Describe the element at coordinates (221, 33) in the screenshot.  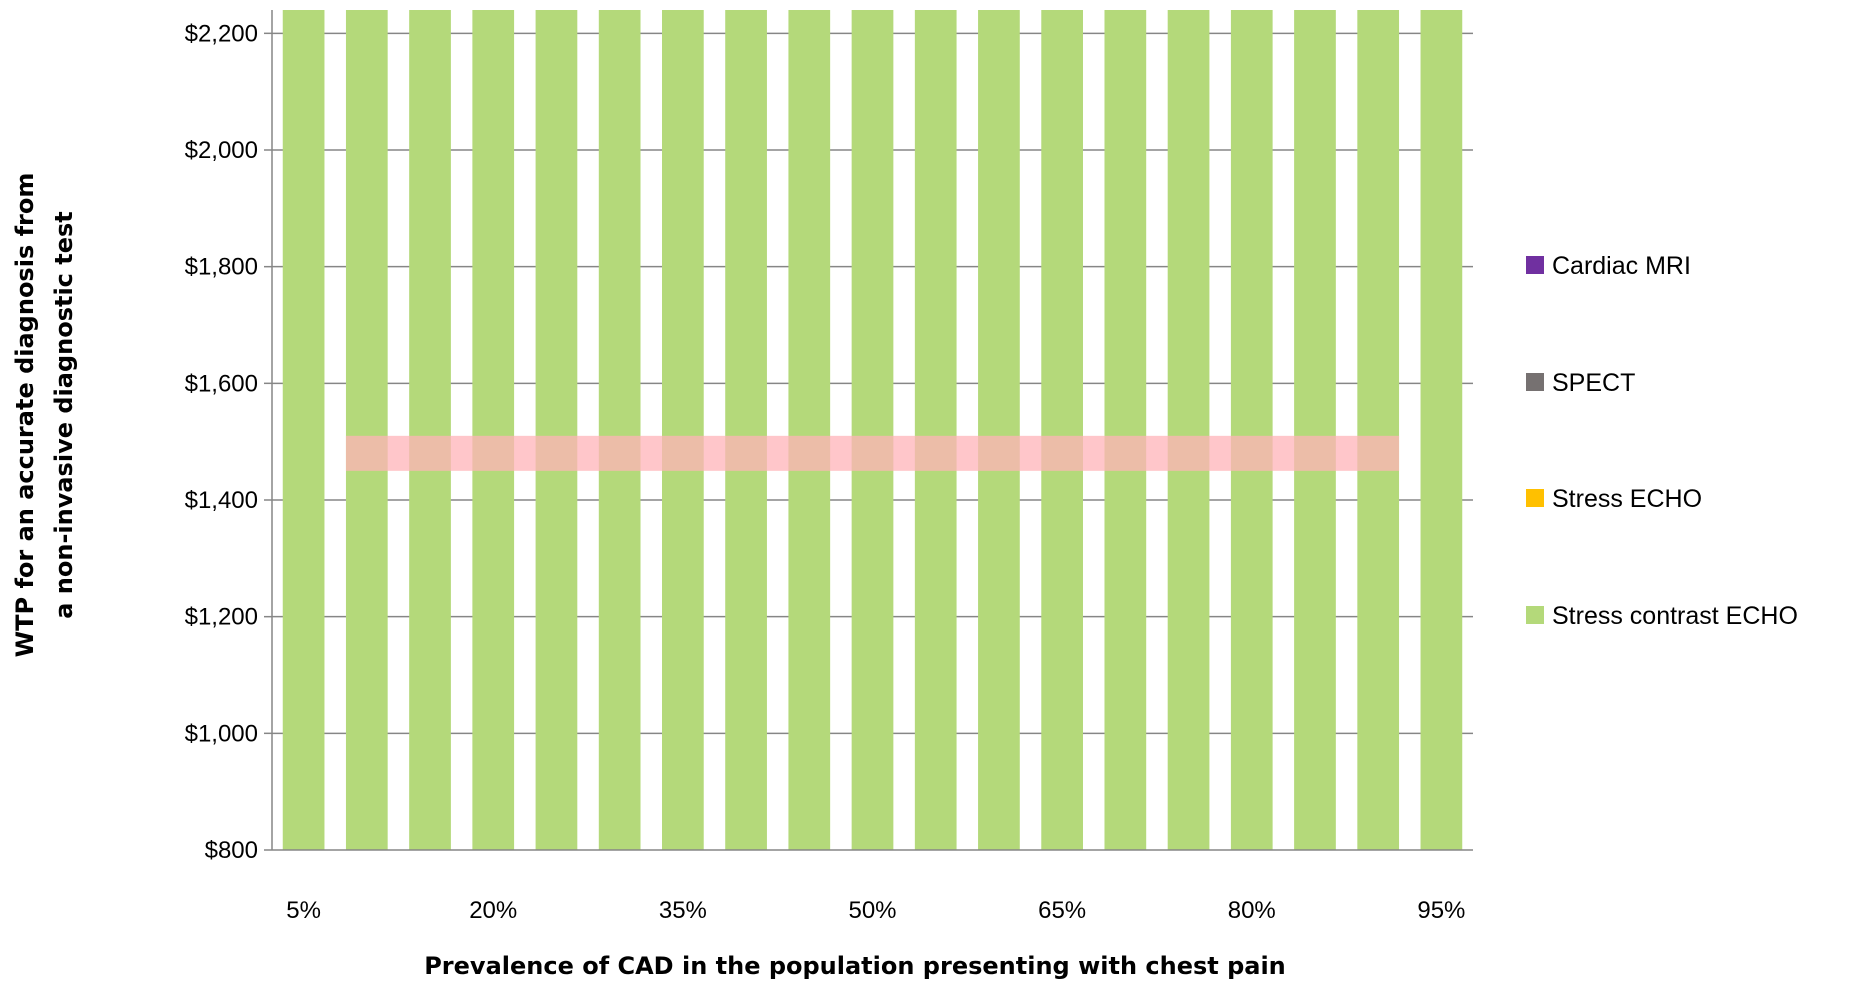
I see `y-tick-label: $2,200` at that location.